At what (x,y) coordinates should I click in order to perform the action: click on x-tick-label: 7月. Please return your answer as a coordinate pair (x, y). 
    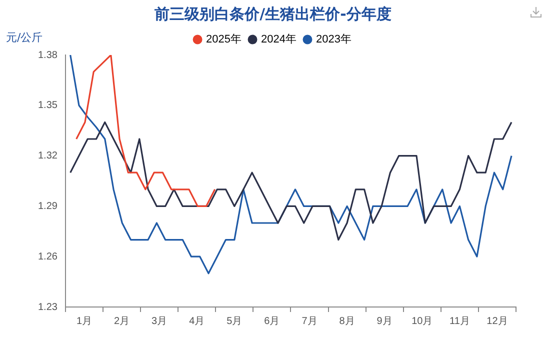
    Looking at the image, I should click on (310, 321).